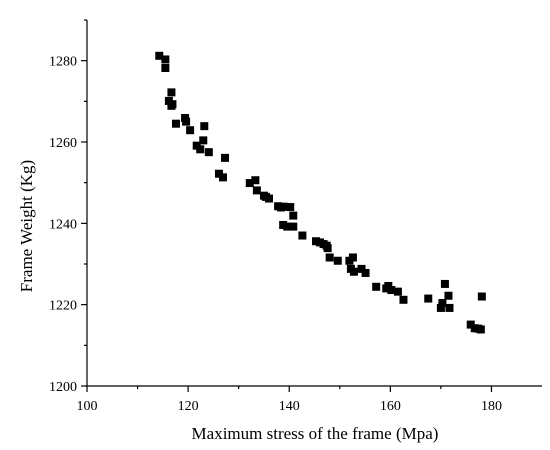 The height and width of the screenshot is (450, 550). Describe the element at coordinates (390, 406) in the screenshot. I see `x-tick-label: 160` at that location.